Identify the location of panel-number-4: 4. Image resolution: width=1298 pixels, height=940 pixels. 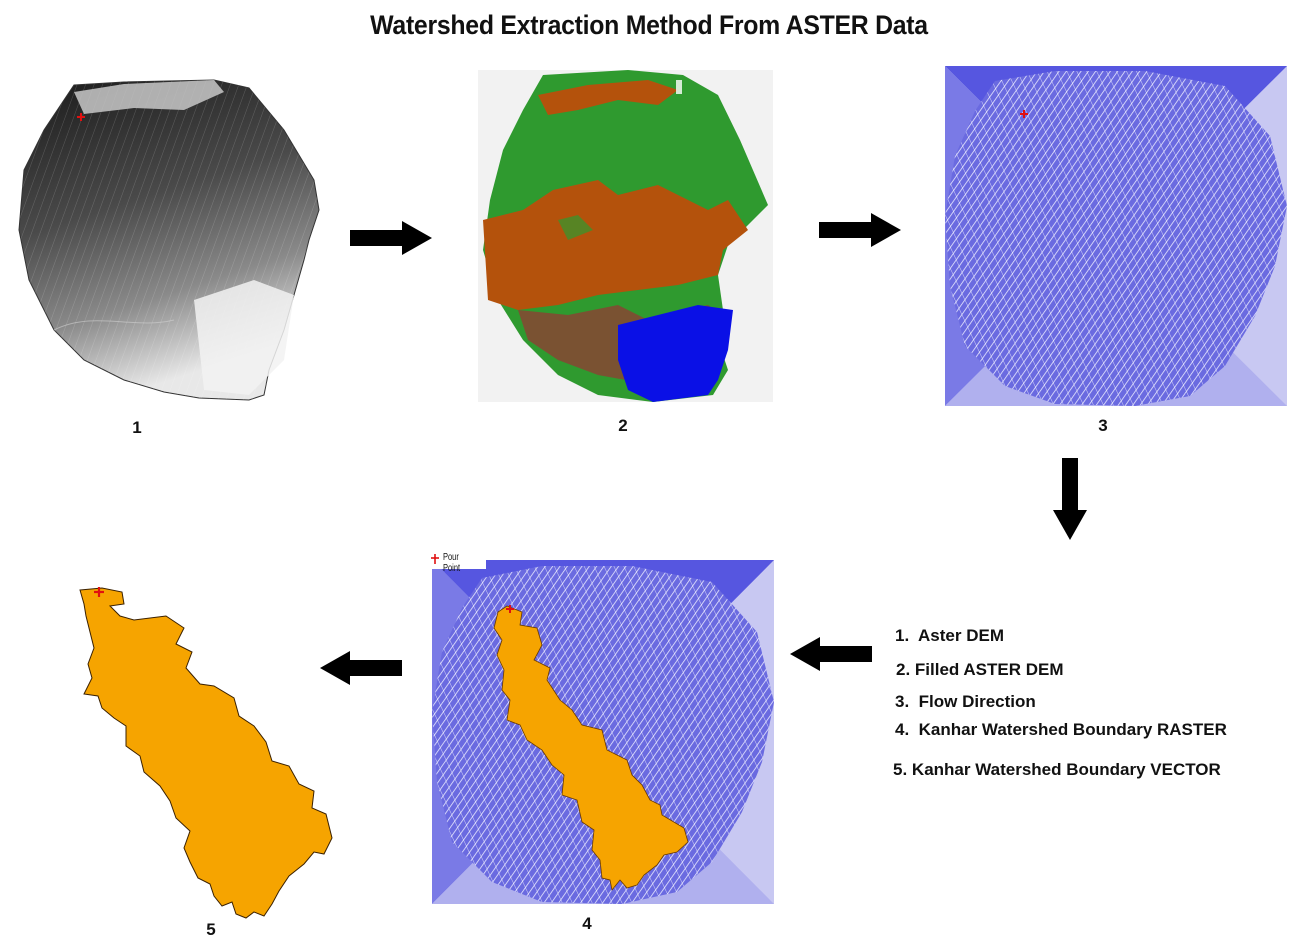
(587, 923).